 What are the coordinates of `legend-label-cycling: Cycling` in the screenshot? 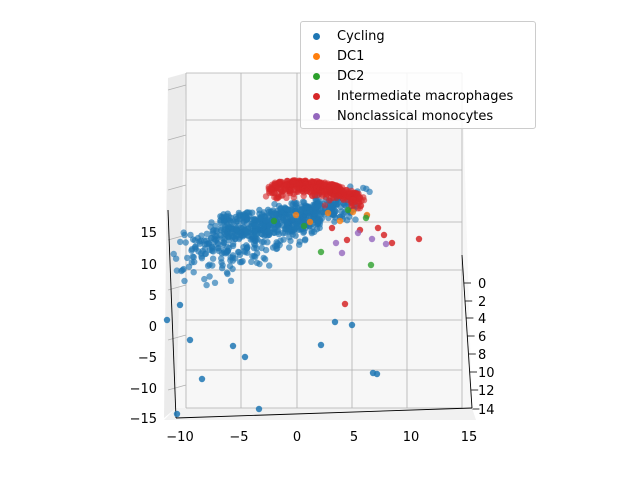 It's located at (361, 36).